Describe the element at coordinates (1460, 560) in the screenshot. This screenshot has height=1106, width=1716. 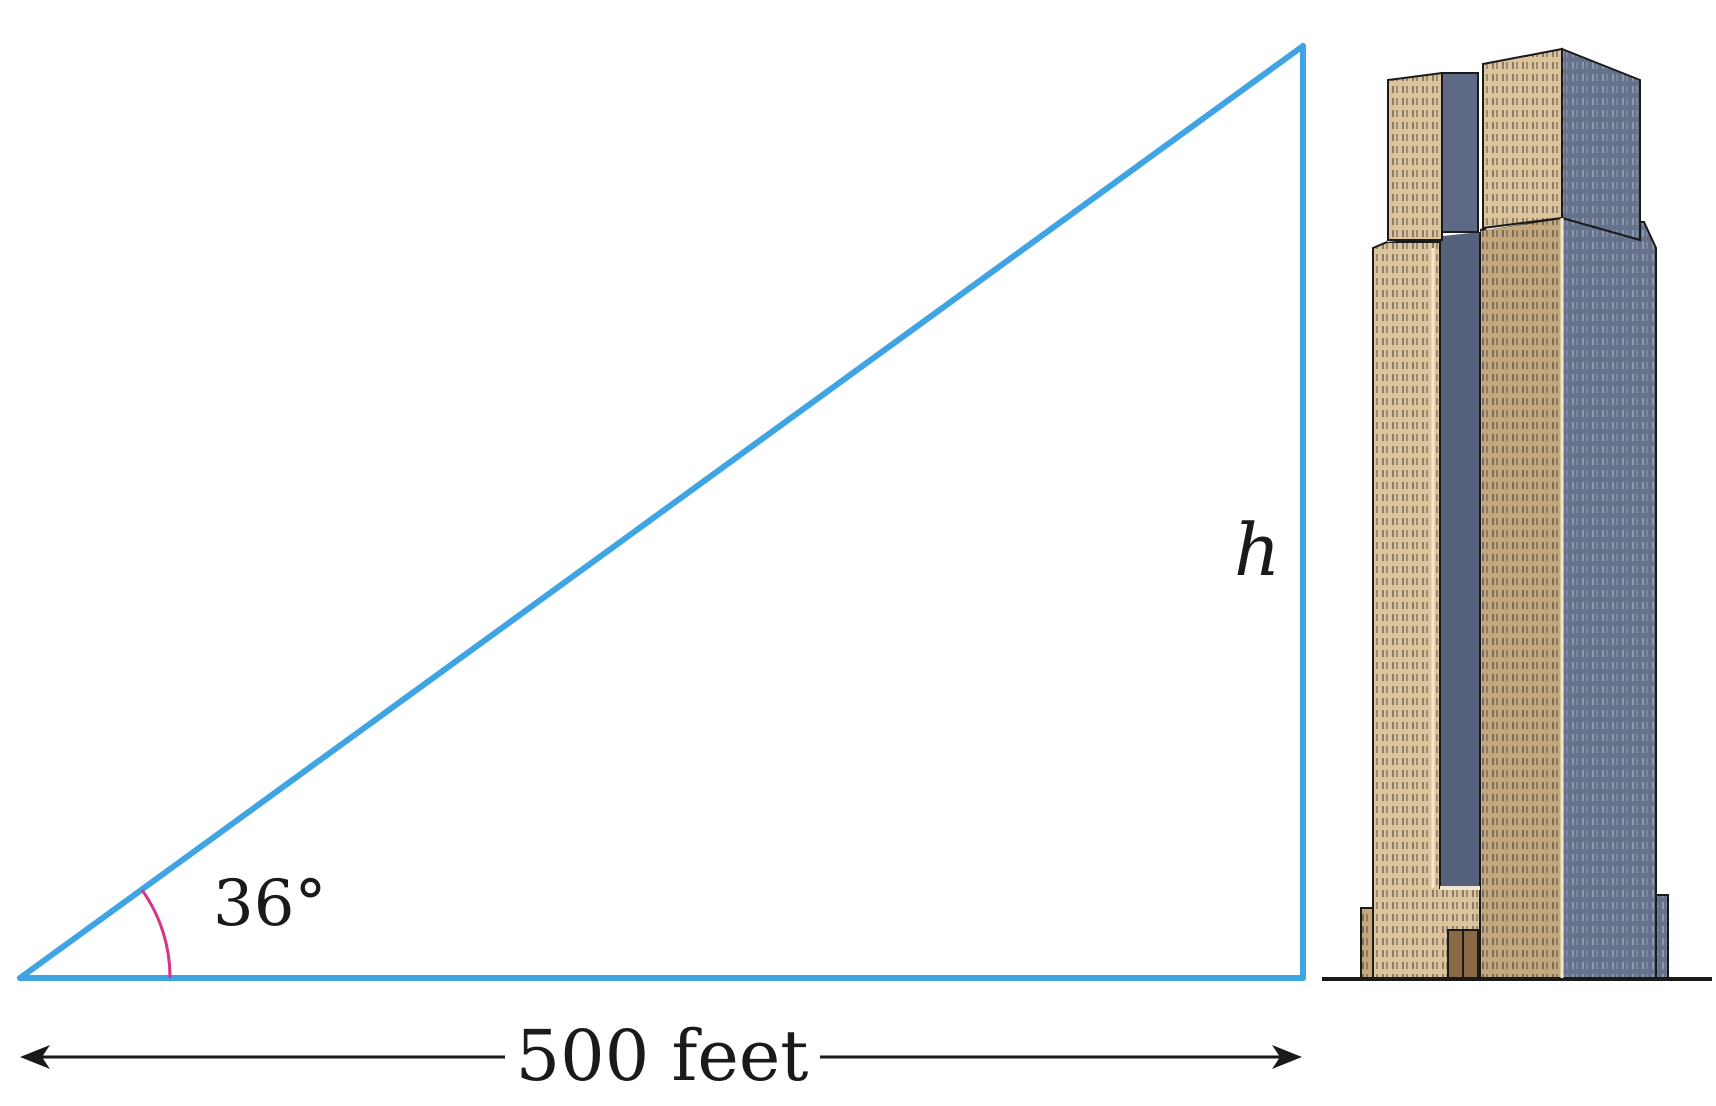
I see `building-recess` at that location.